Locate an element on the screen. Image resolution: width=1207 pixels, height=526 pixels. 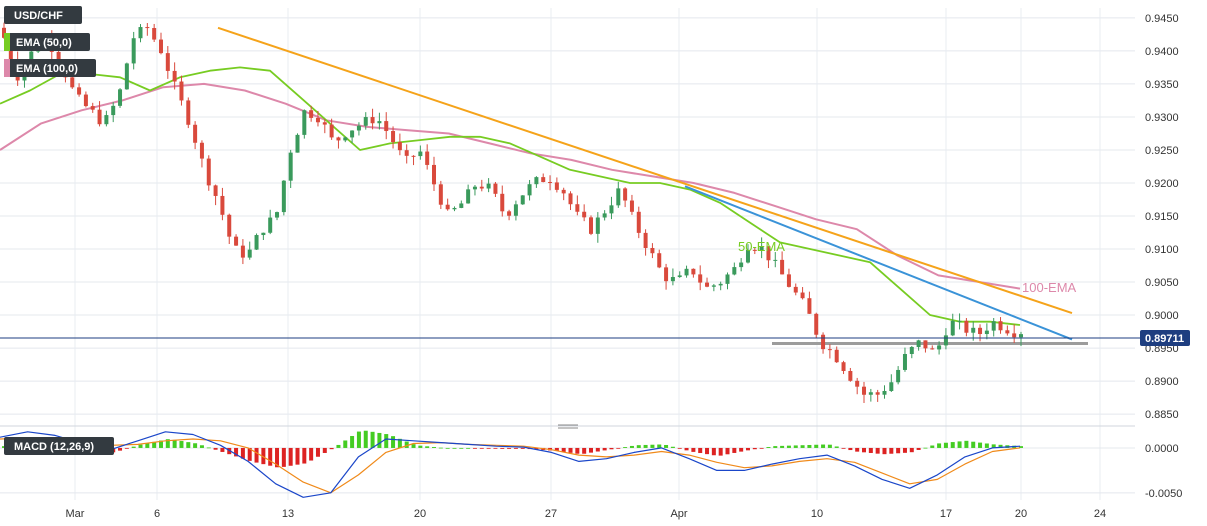
macd-grid is located at coordinates (567, 470).